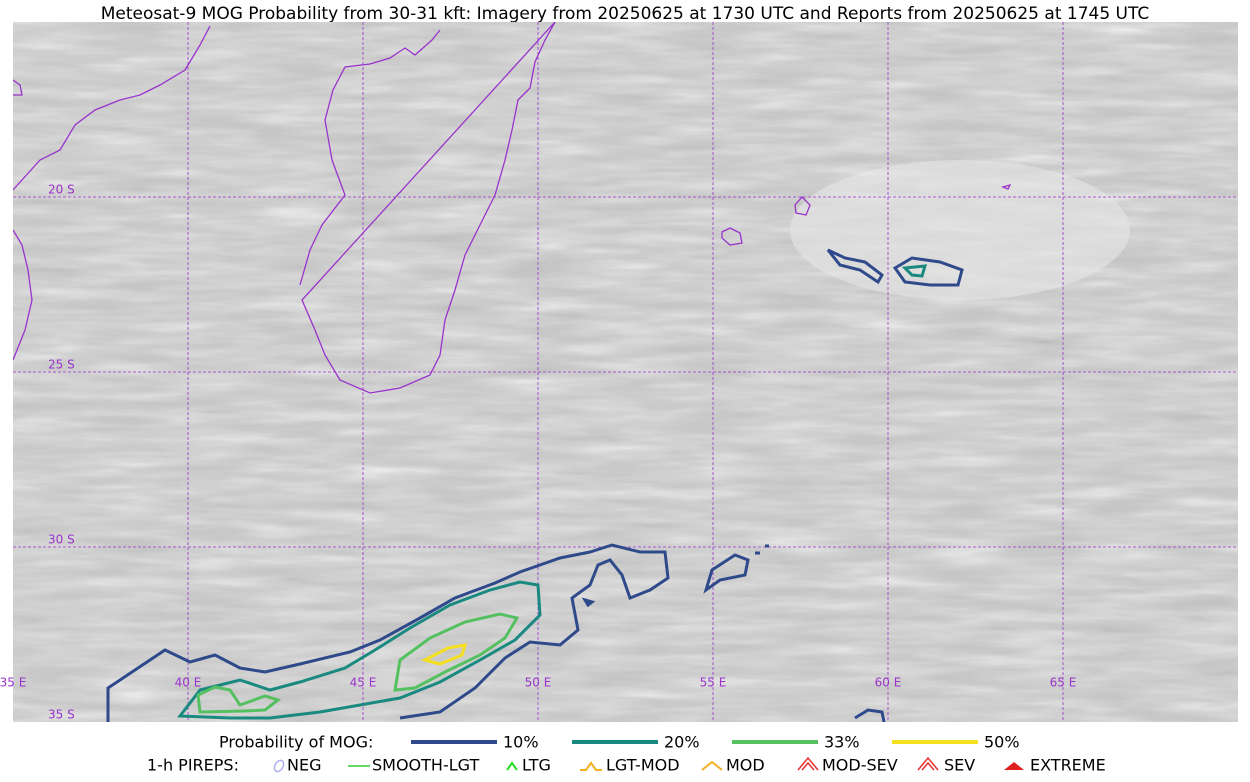  I want to click on legend-label: MOD, so click(745, 765).